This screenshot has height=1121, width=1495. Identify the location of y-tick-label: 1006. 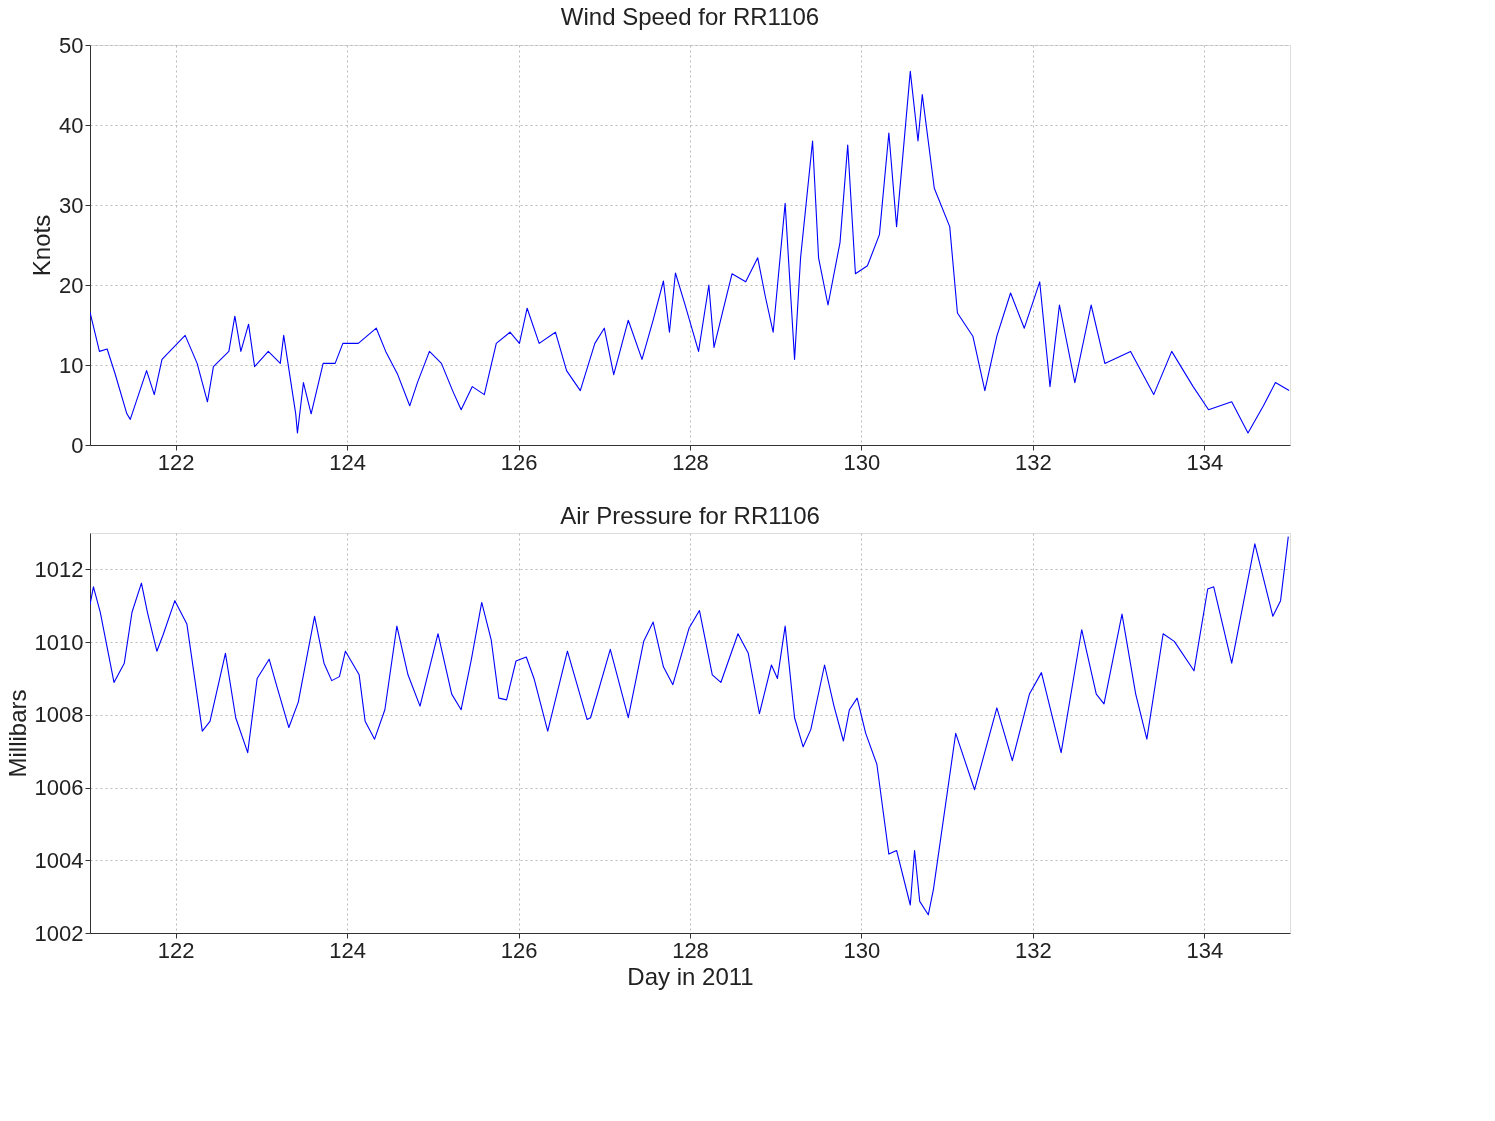
(59, 788).